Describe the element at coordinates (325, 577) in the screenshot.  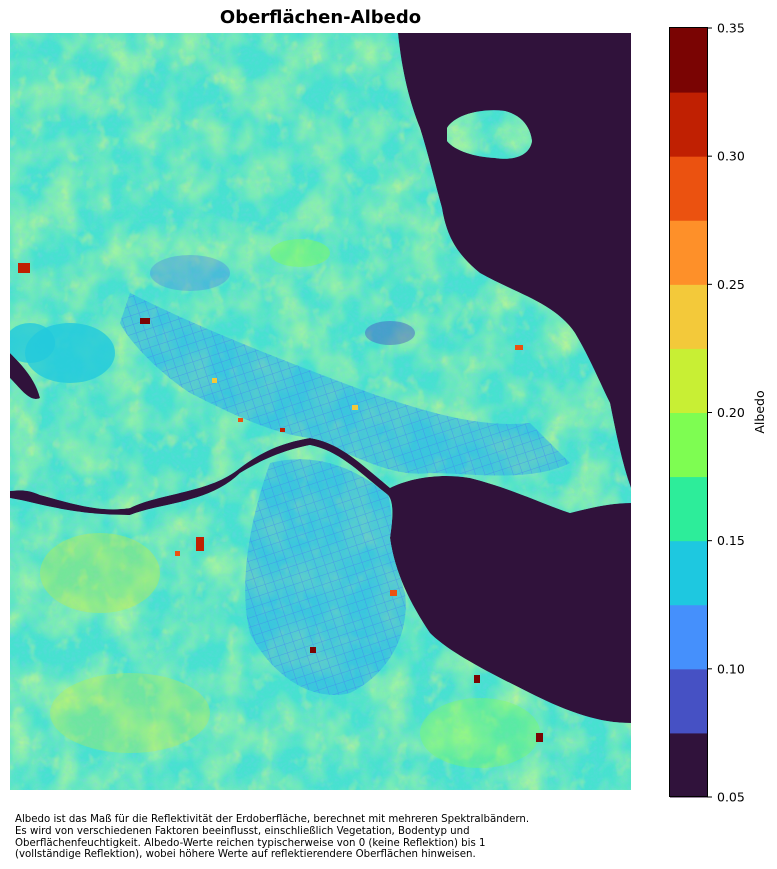
I see `urban-area-south` at that location.